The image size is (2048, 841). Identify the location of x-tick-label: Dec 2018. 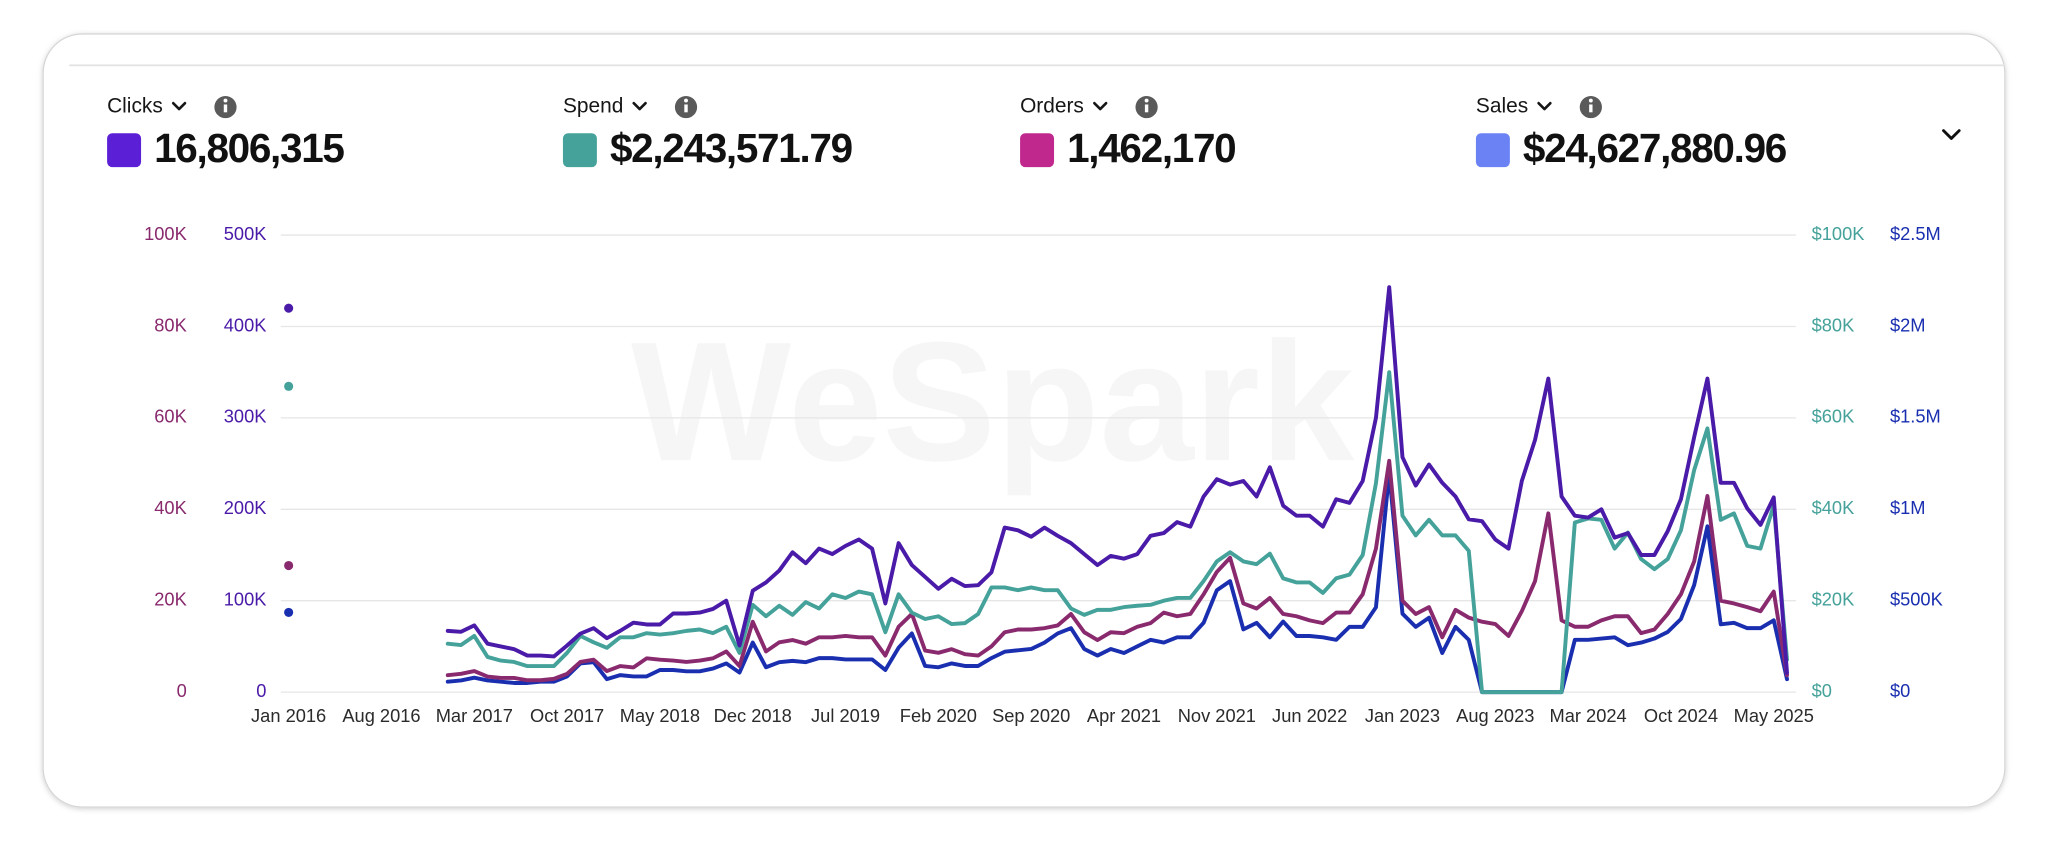
(753, 715).